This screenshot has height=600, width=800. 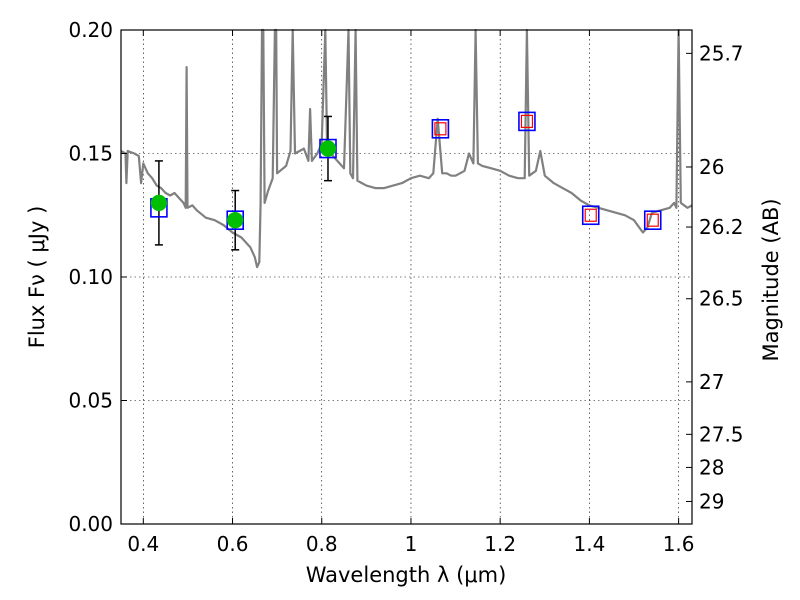 What do you see at coordinates (411, 544) in the screenshot?
I see `x-tick-label: 1` at bounding box center [411, 544].